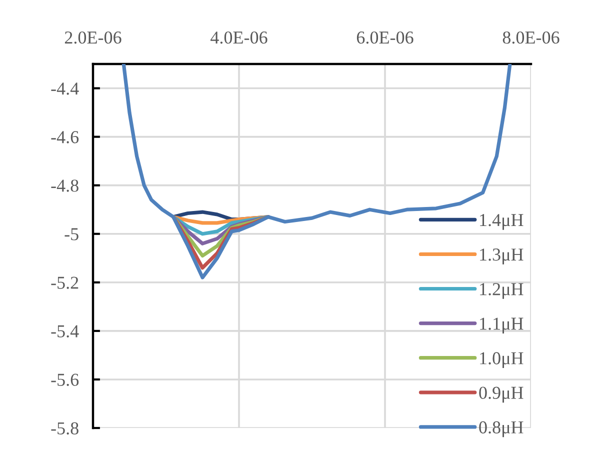 Image resolution: width=603 pixels, height=456 pixels. I want to click on y-tick-label: -5.2, so click(64, 282).